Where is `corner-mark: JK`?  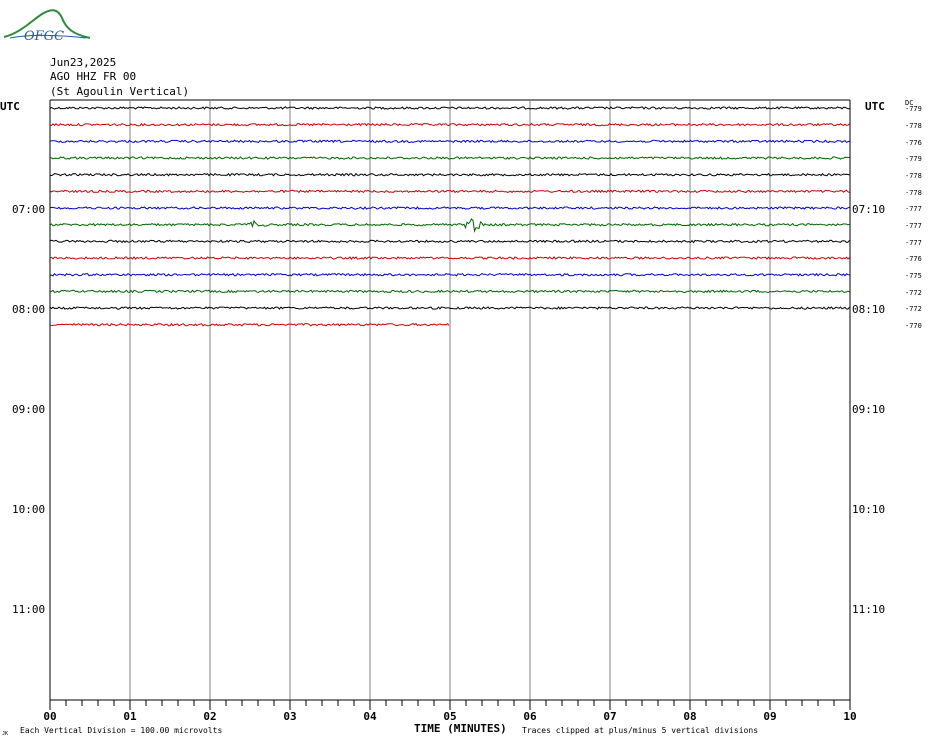 corner-mark: JK is located at coordinates (5, 734).